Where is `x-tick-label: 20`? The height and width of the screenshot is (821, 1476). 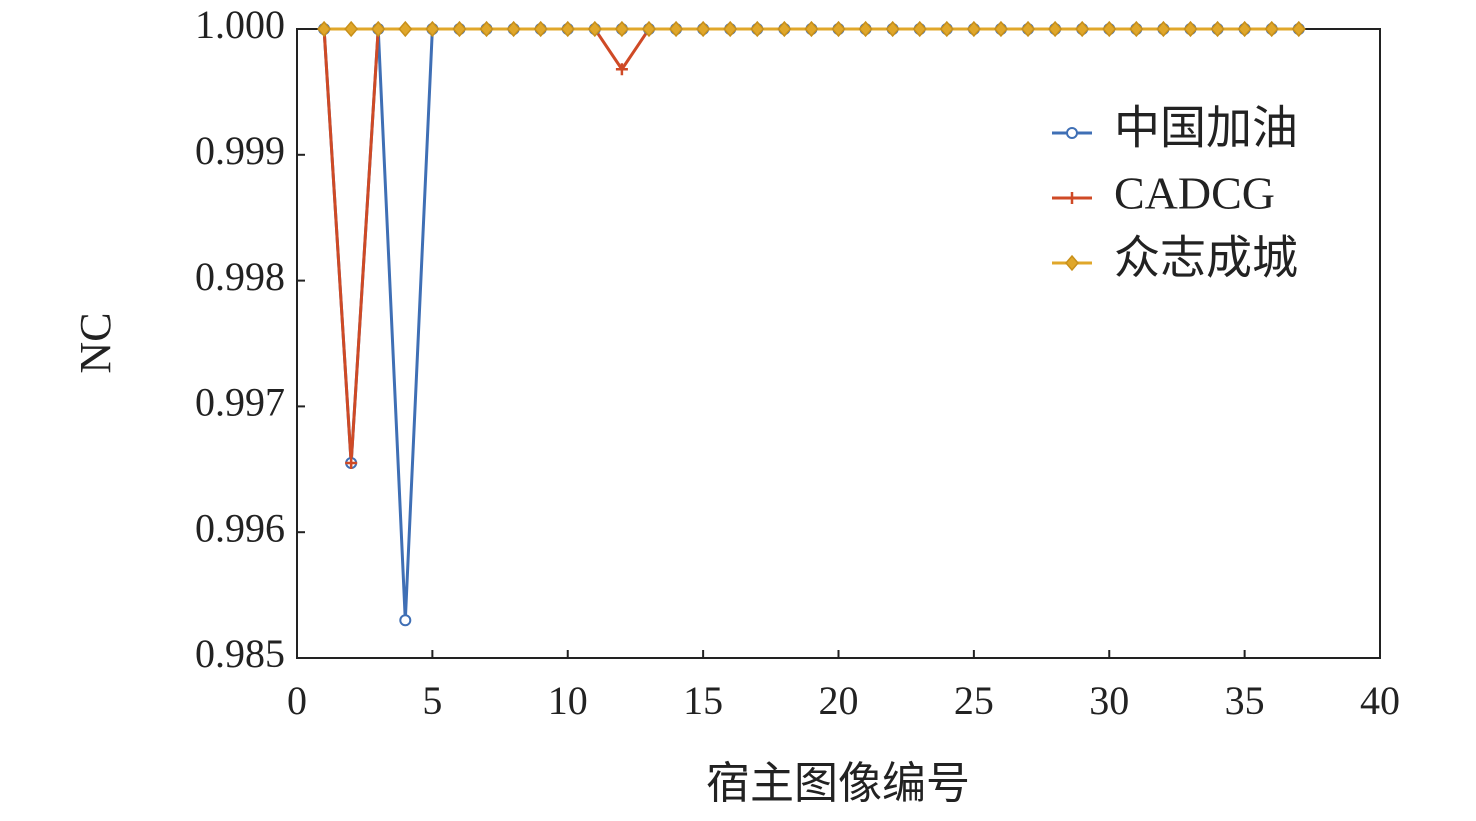 x-tick-label: 20 is located at coordinates (839, 700).